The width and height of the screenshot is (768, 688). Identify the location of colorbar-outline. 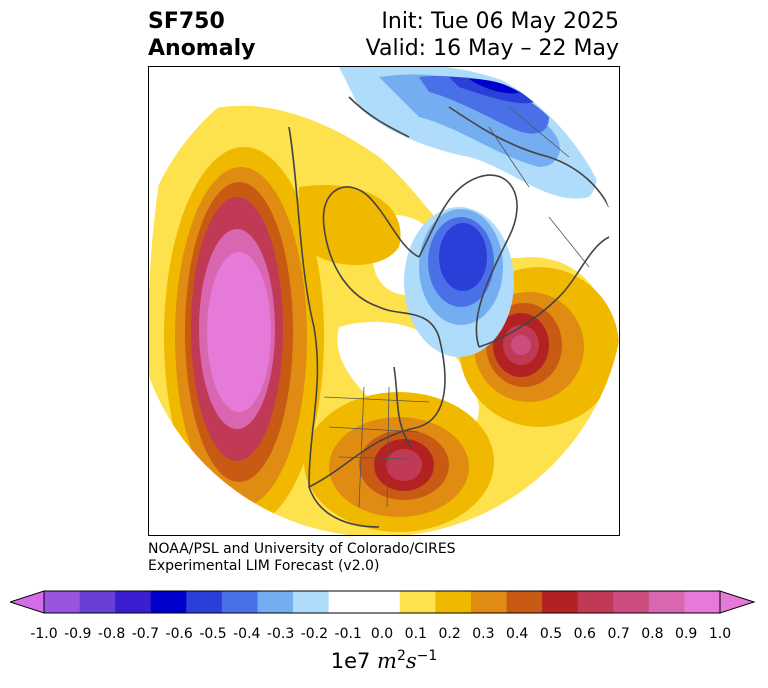
(382, 602).